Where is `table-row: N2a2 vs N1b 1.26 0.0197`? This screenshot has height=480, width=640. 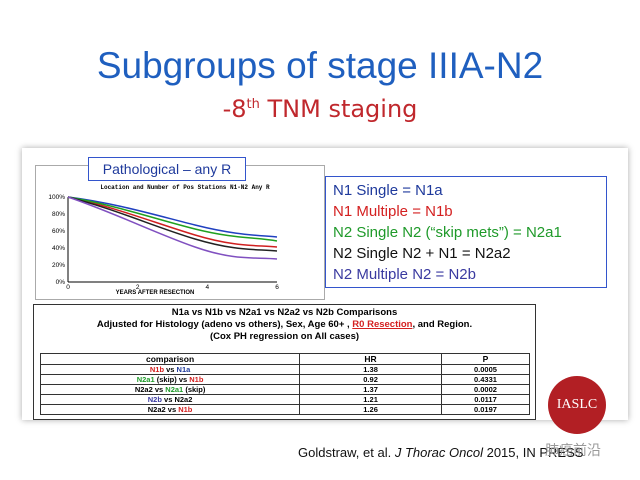
table-row: N2a2 vs N1b 1.26 0.0197 is located at coordinates (285, 409).